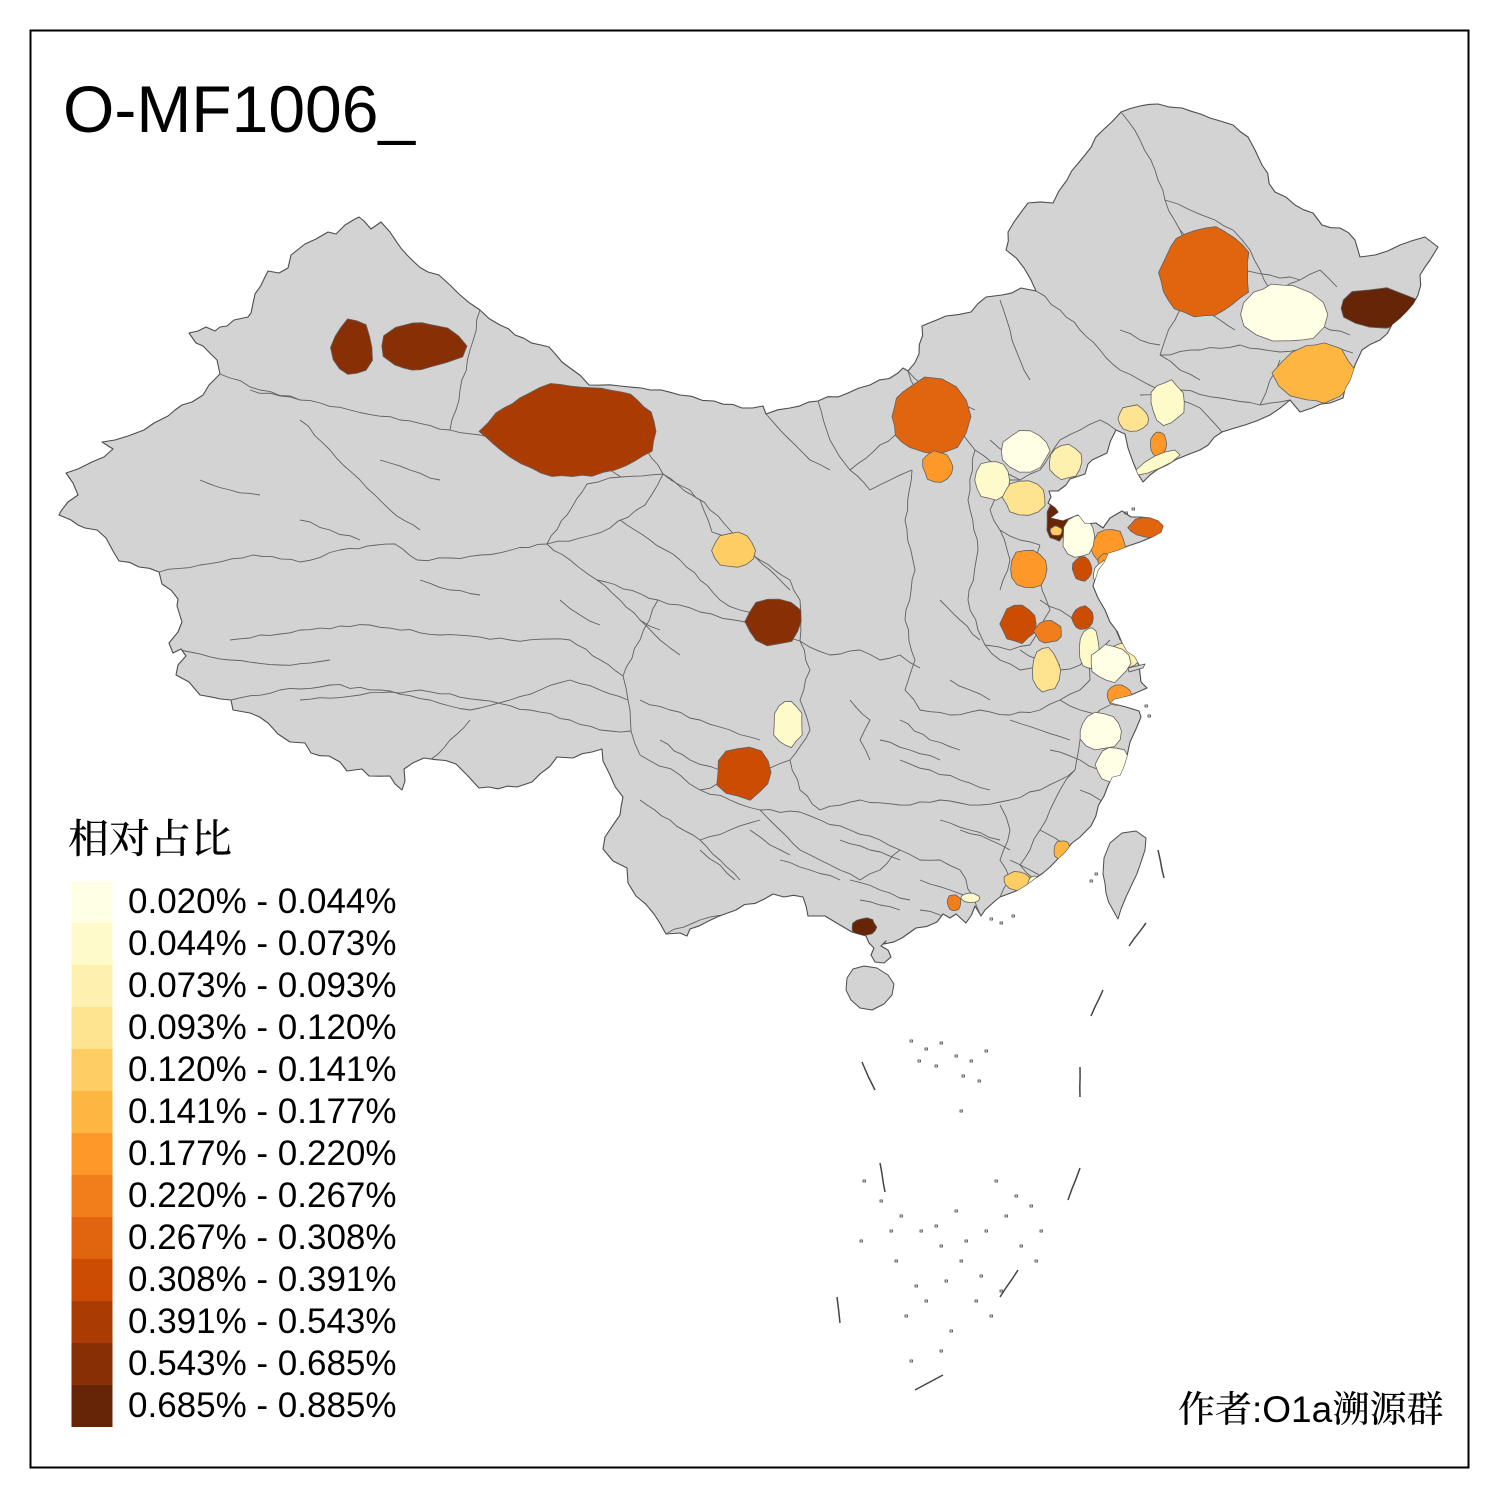 This screenshot has height=1505, width=1500. I want to click on svg-text: 0.543% - 0.685%, so click(262, 1363).